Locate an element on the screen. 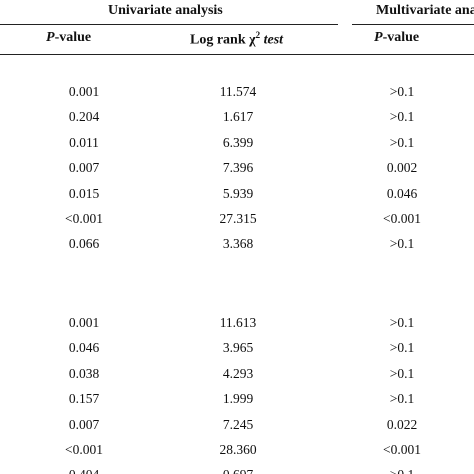 The height and width of the screenshot is (474, 474). univariate-p-value-cell: 0.066 is located at coordinates (84, 244).